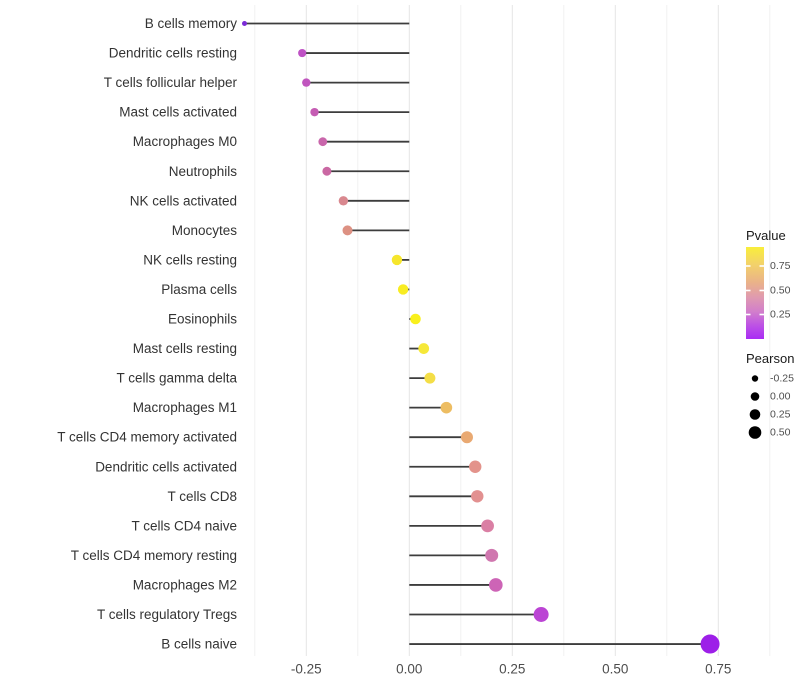  Describe the element at coordinates (409, 669) in the screenshot. I see `x-tick-label: 0.00` at that location.